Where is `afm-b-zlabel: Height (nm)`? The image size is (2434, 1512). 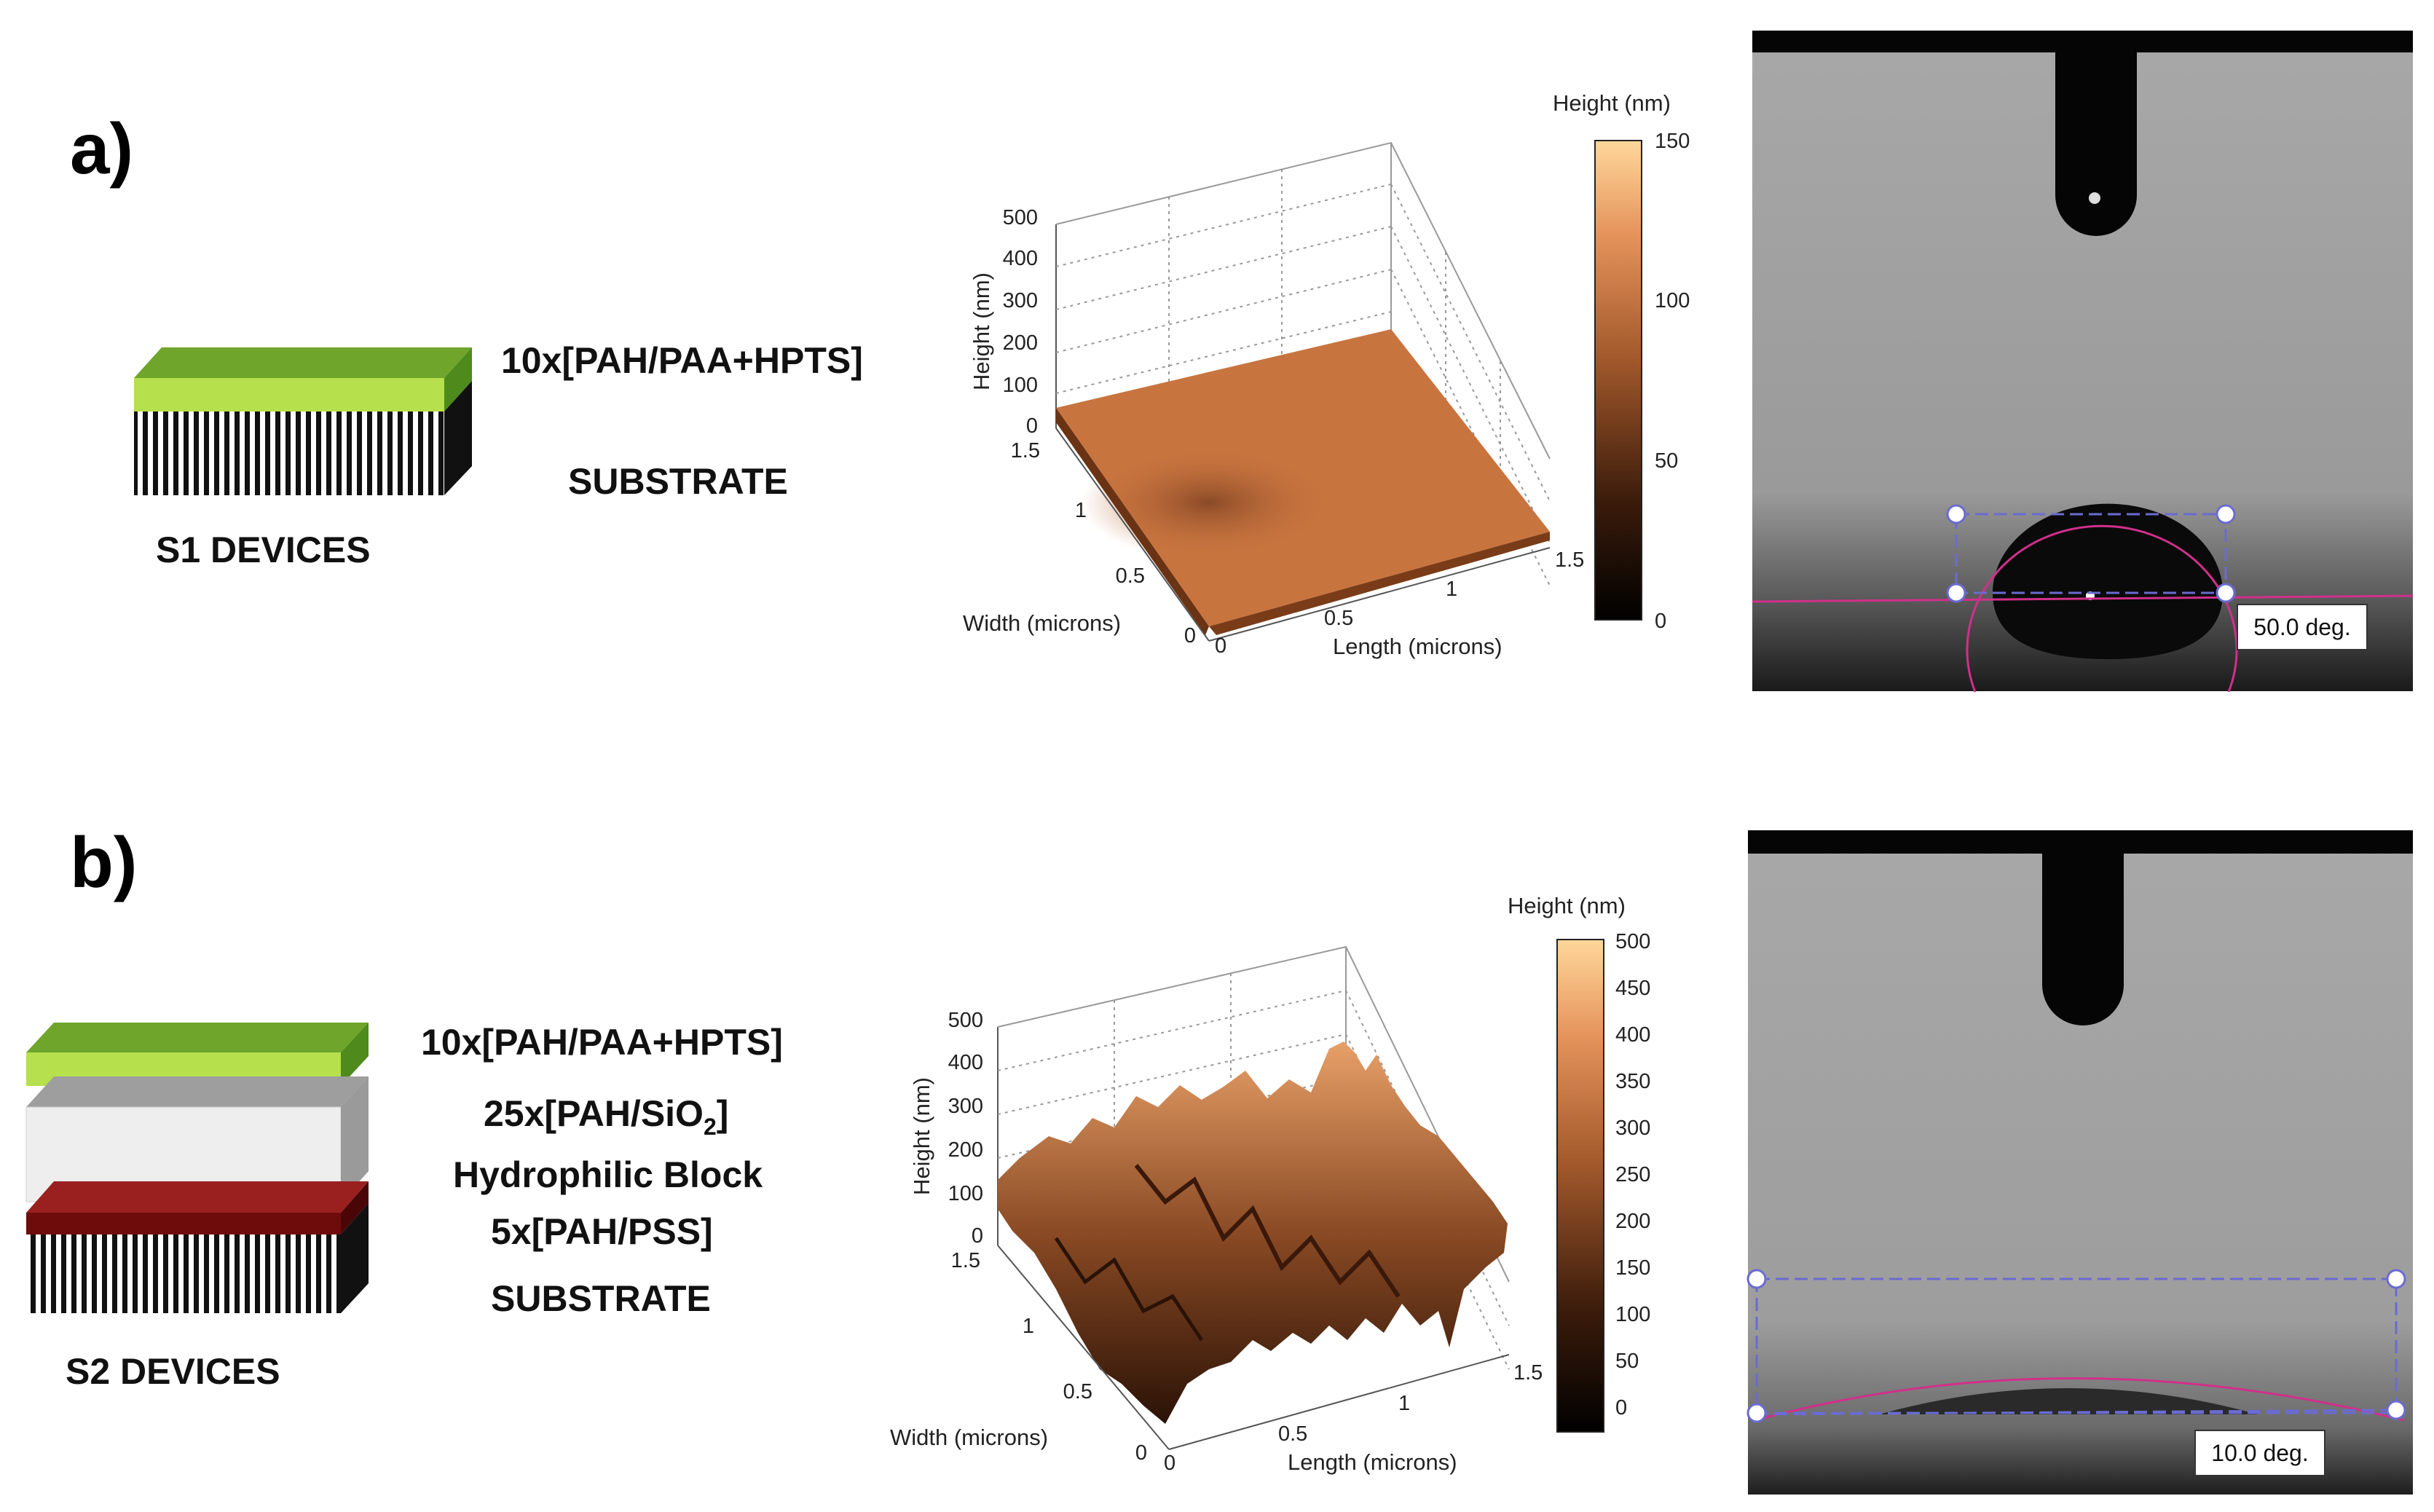
afm-b-zlabel: Height (nm) is located at coordinates (921, 1136).